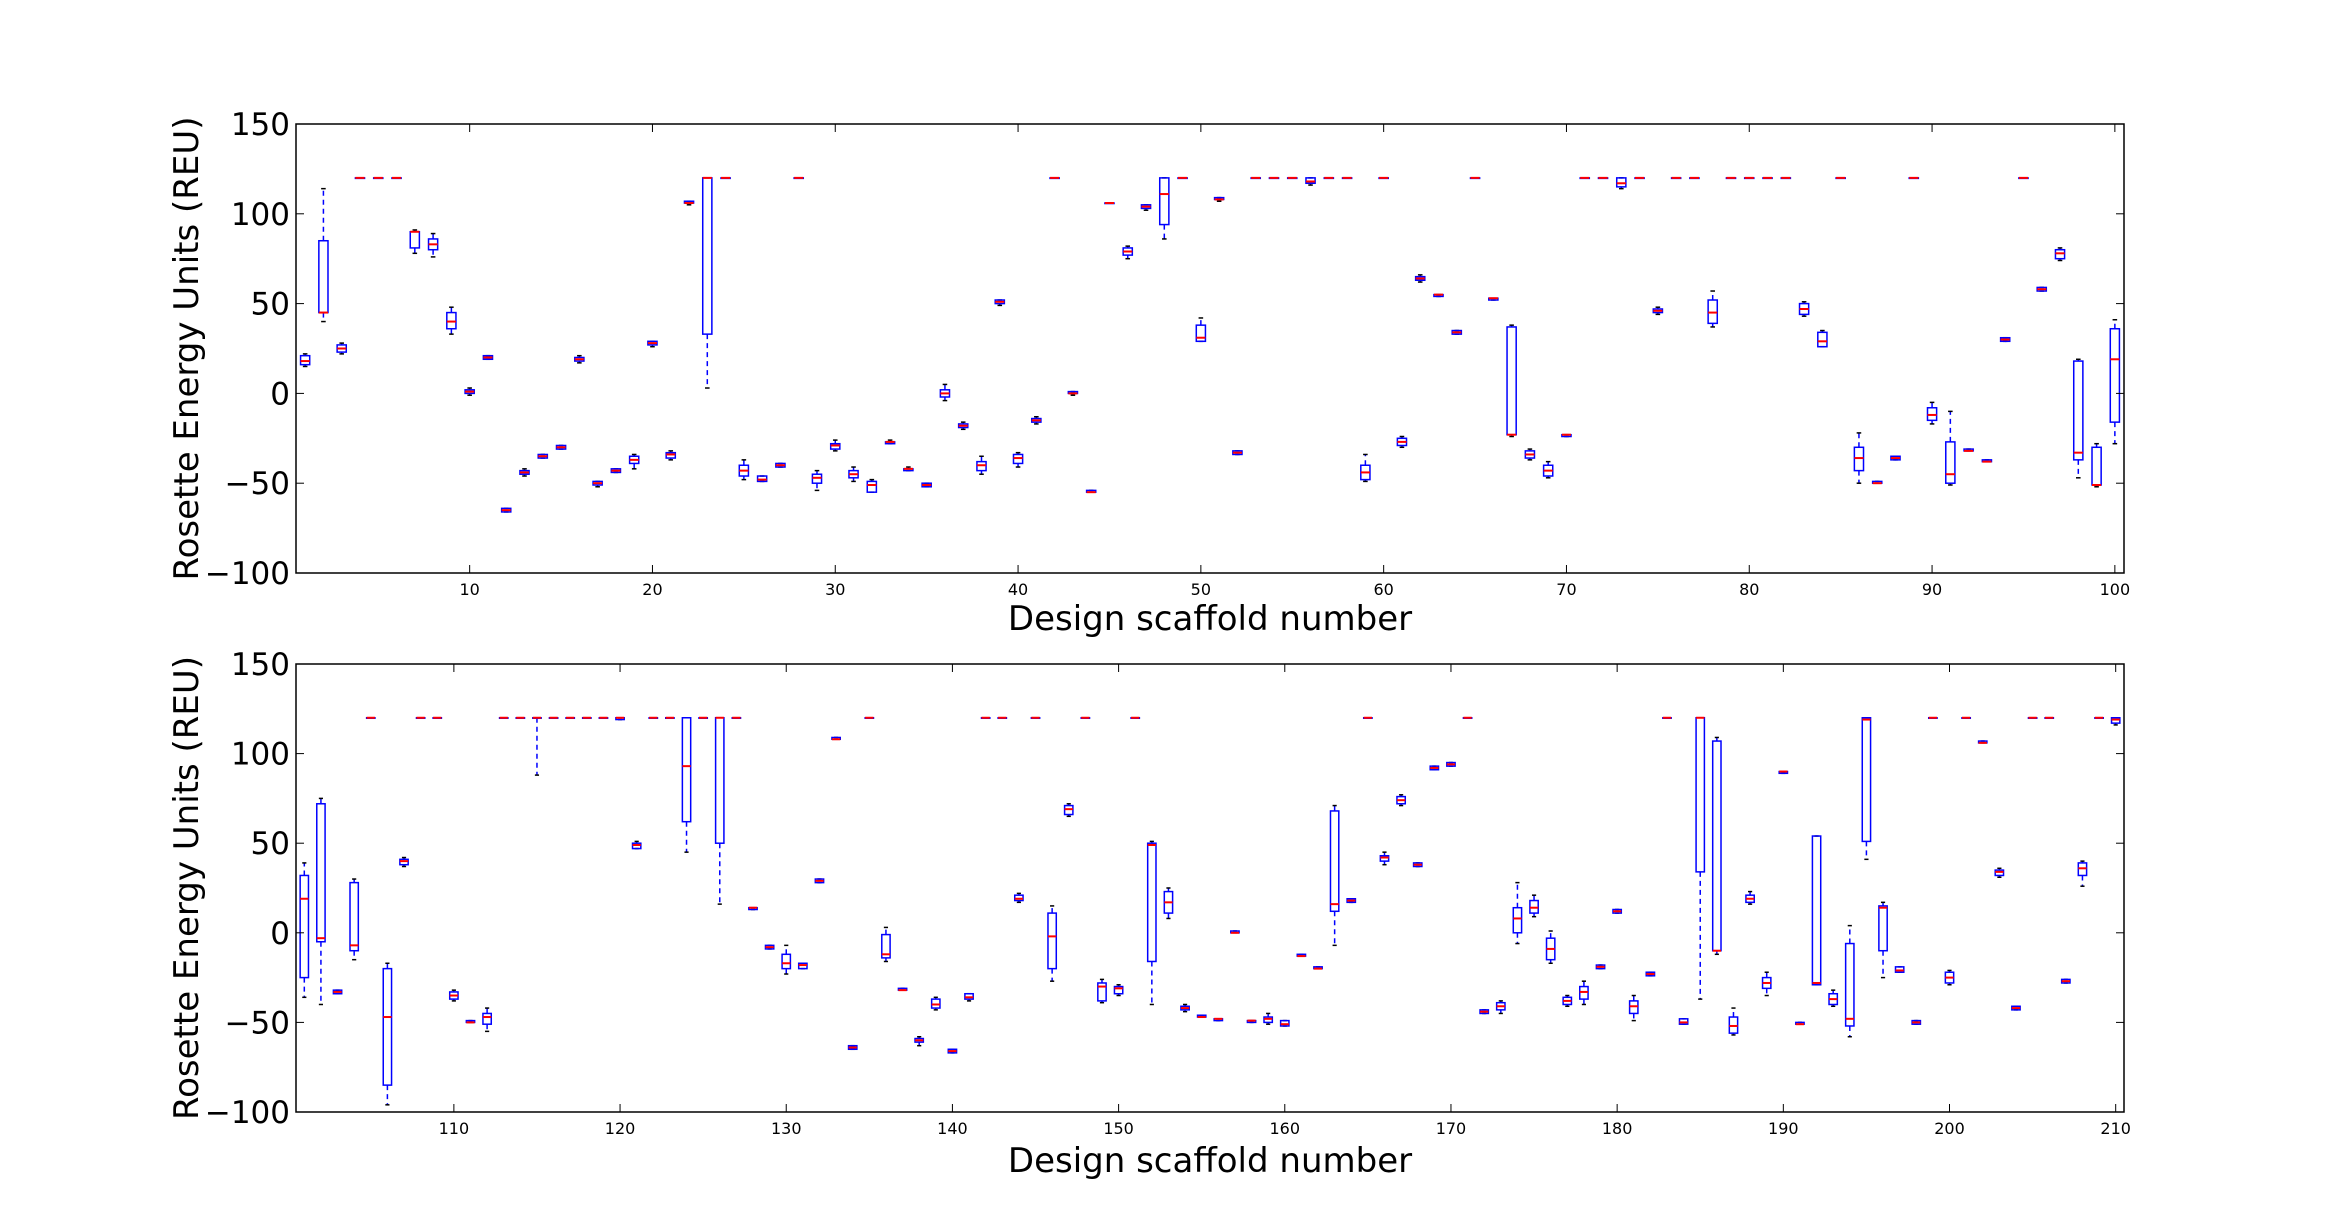 Image resolution: width=2330 pixels, height=1221 pixels. I want to click on y-tick-label-150: 150, so click(260, 665).